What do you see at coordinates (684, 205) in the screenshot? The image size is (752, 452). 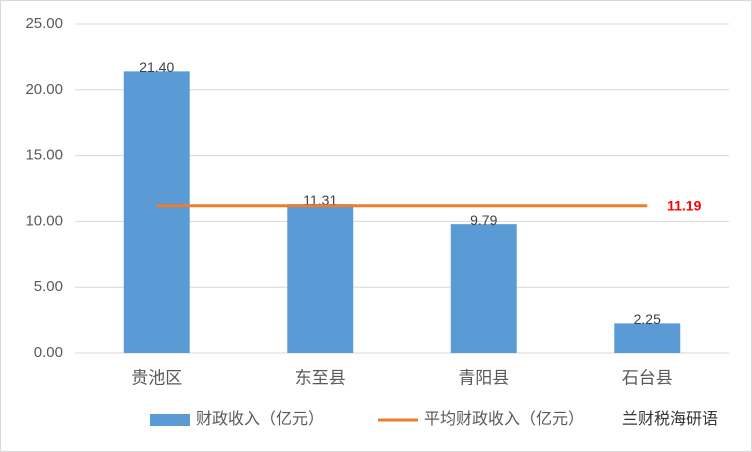 I see `average-label: 11.19` at bounding box center [684, 205].